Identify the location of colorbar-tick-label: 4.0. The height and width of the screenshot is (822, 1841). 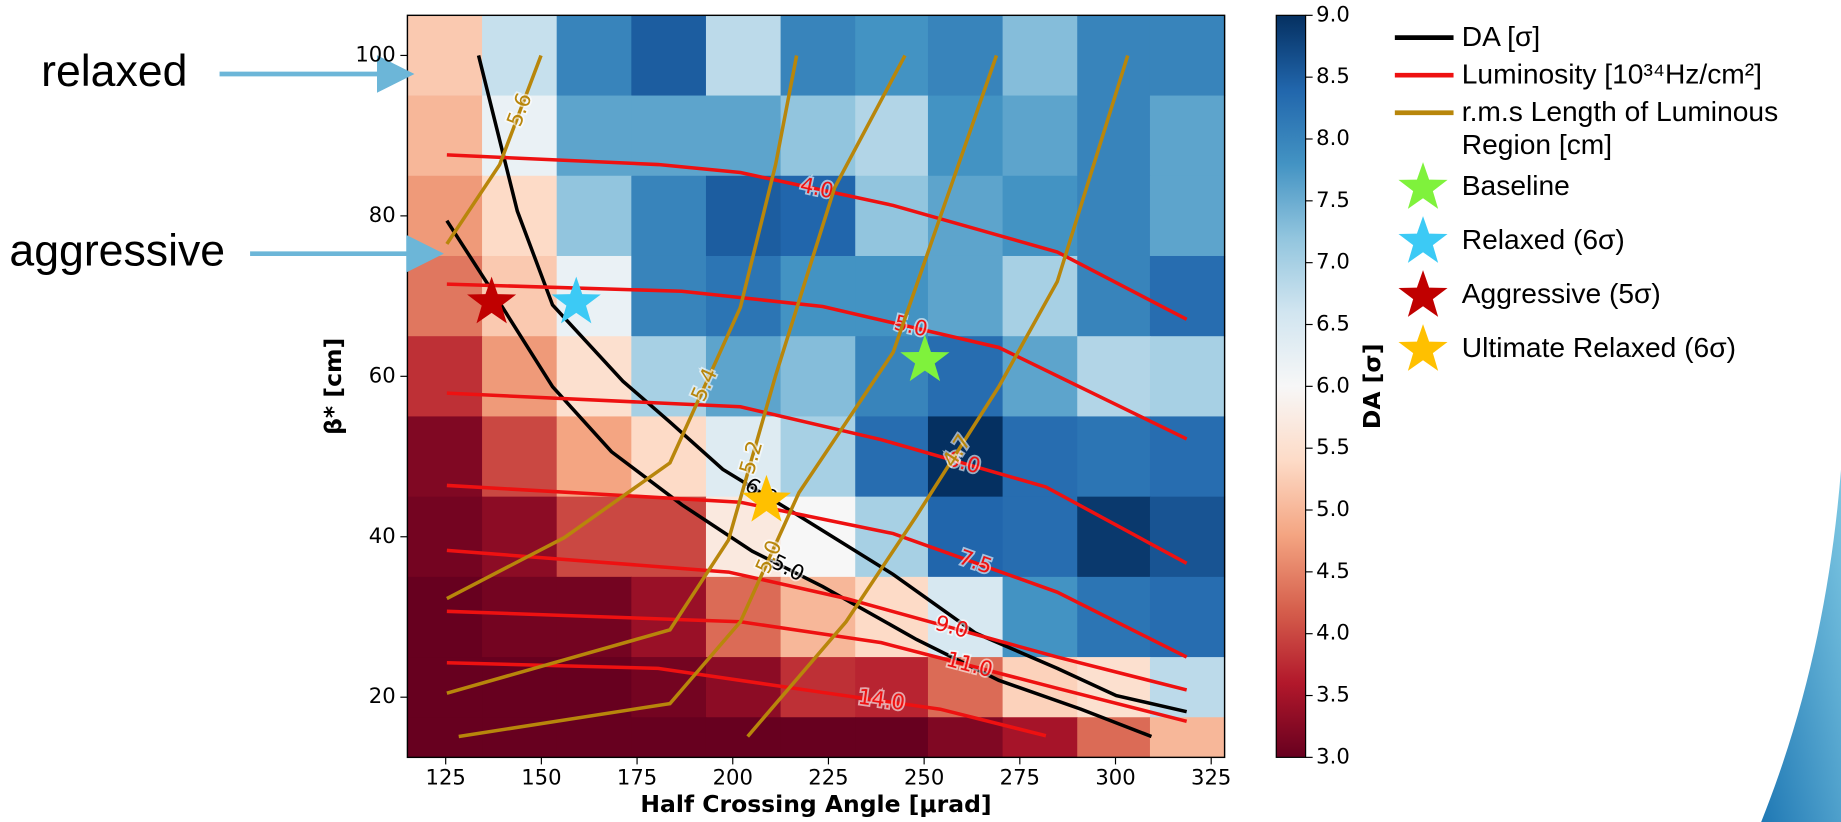
(1333, 632).